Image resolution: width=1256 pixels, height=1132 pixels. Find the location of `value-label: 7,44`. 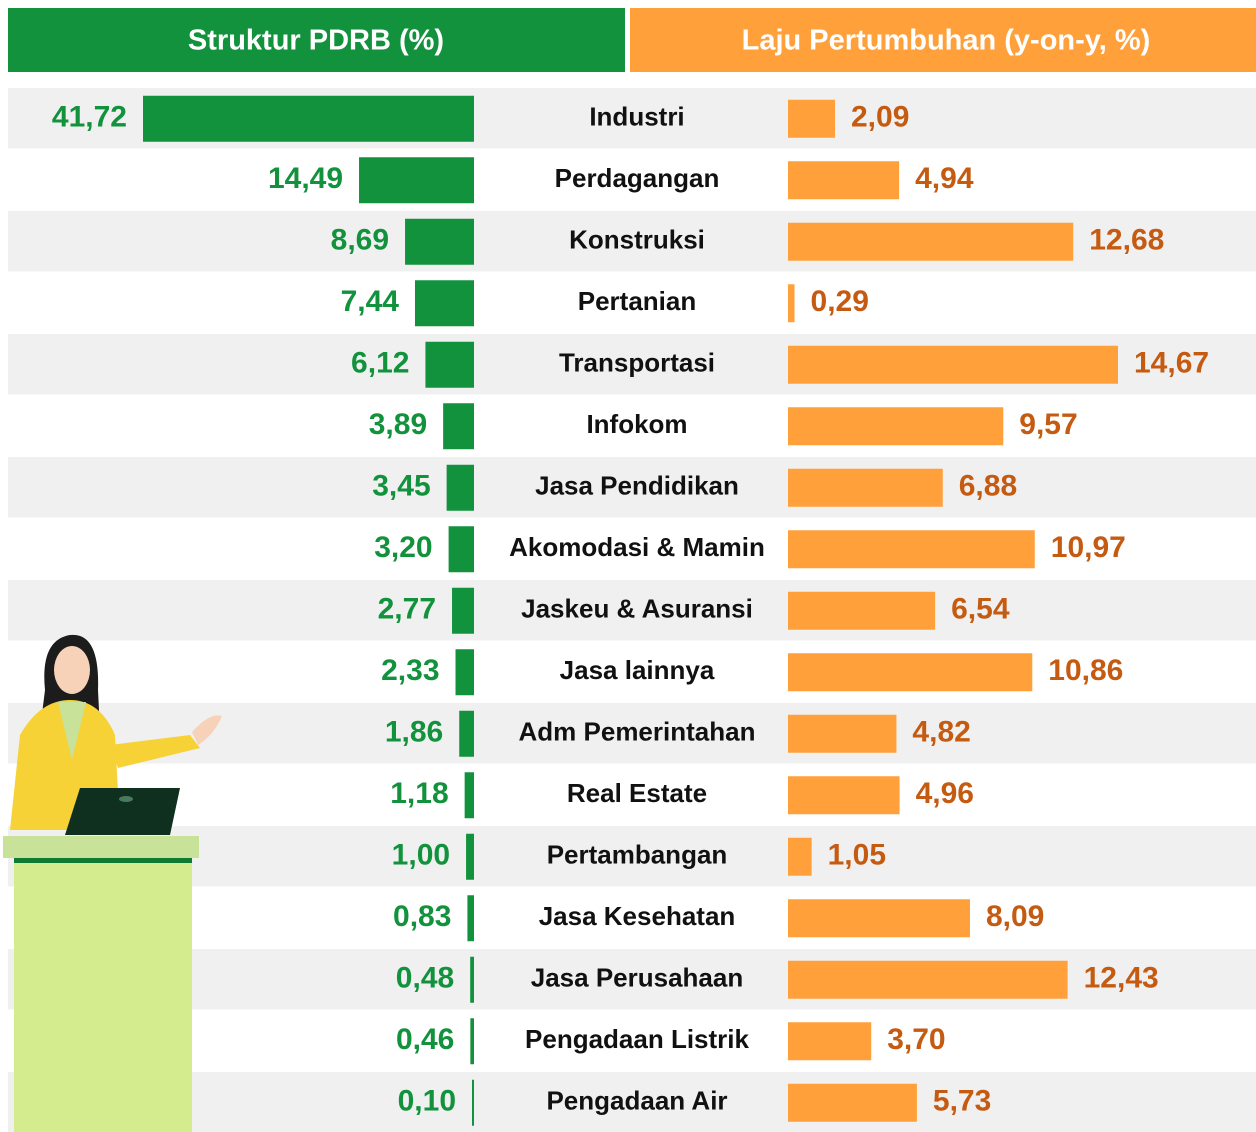

value-label: 7,44 is located at coordinates (370, 301).